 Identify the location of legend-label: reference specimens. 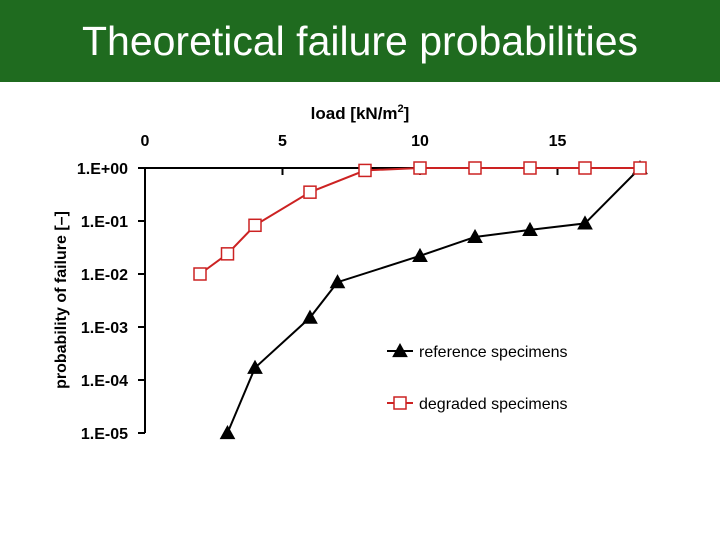
(493, 352).